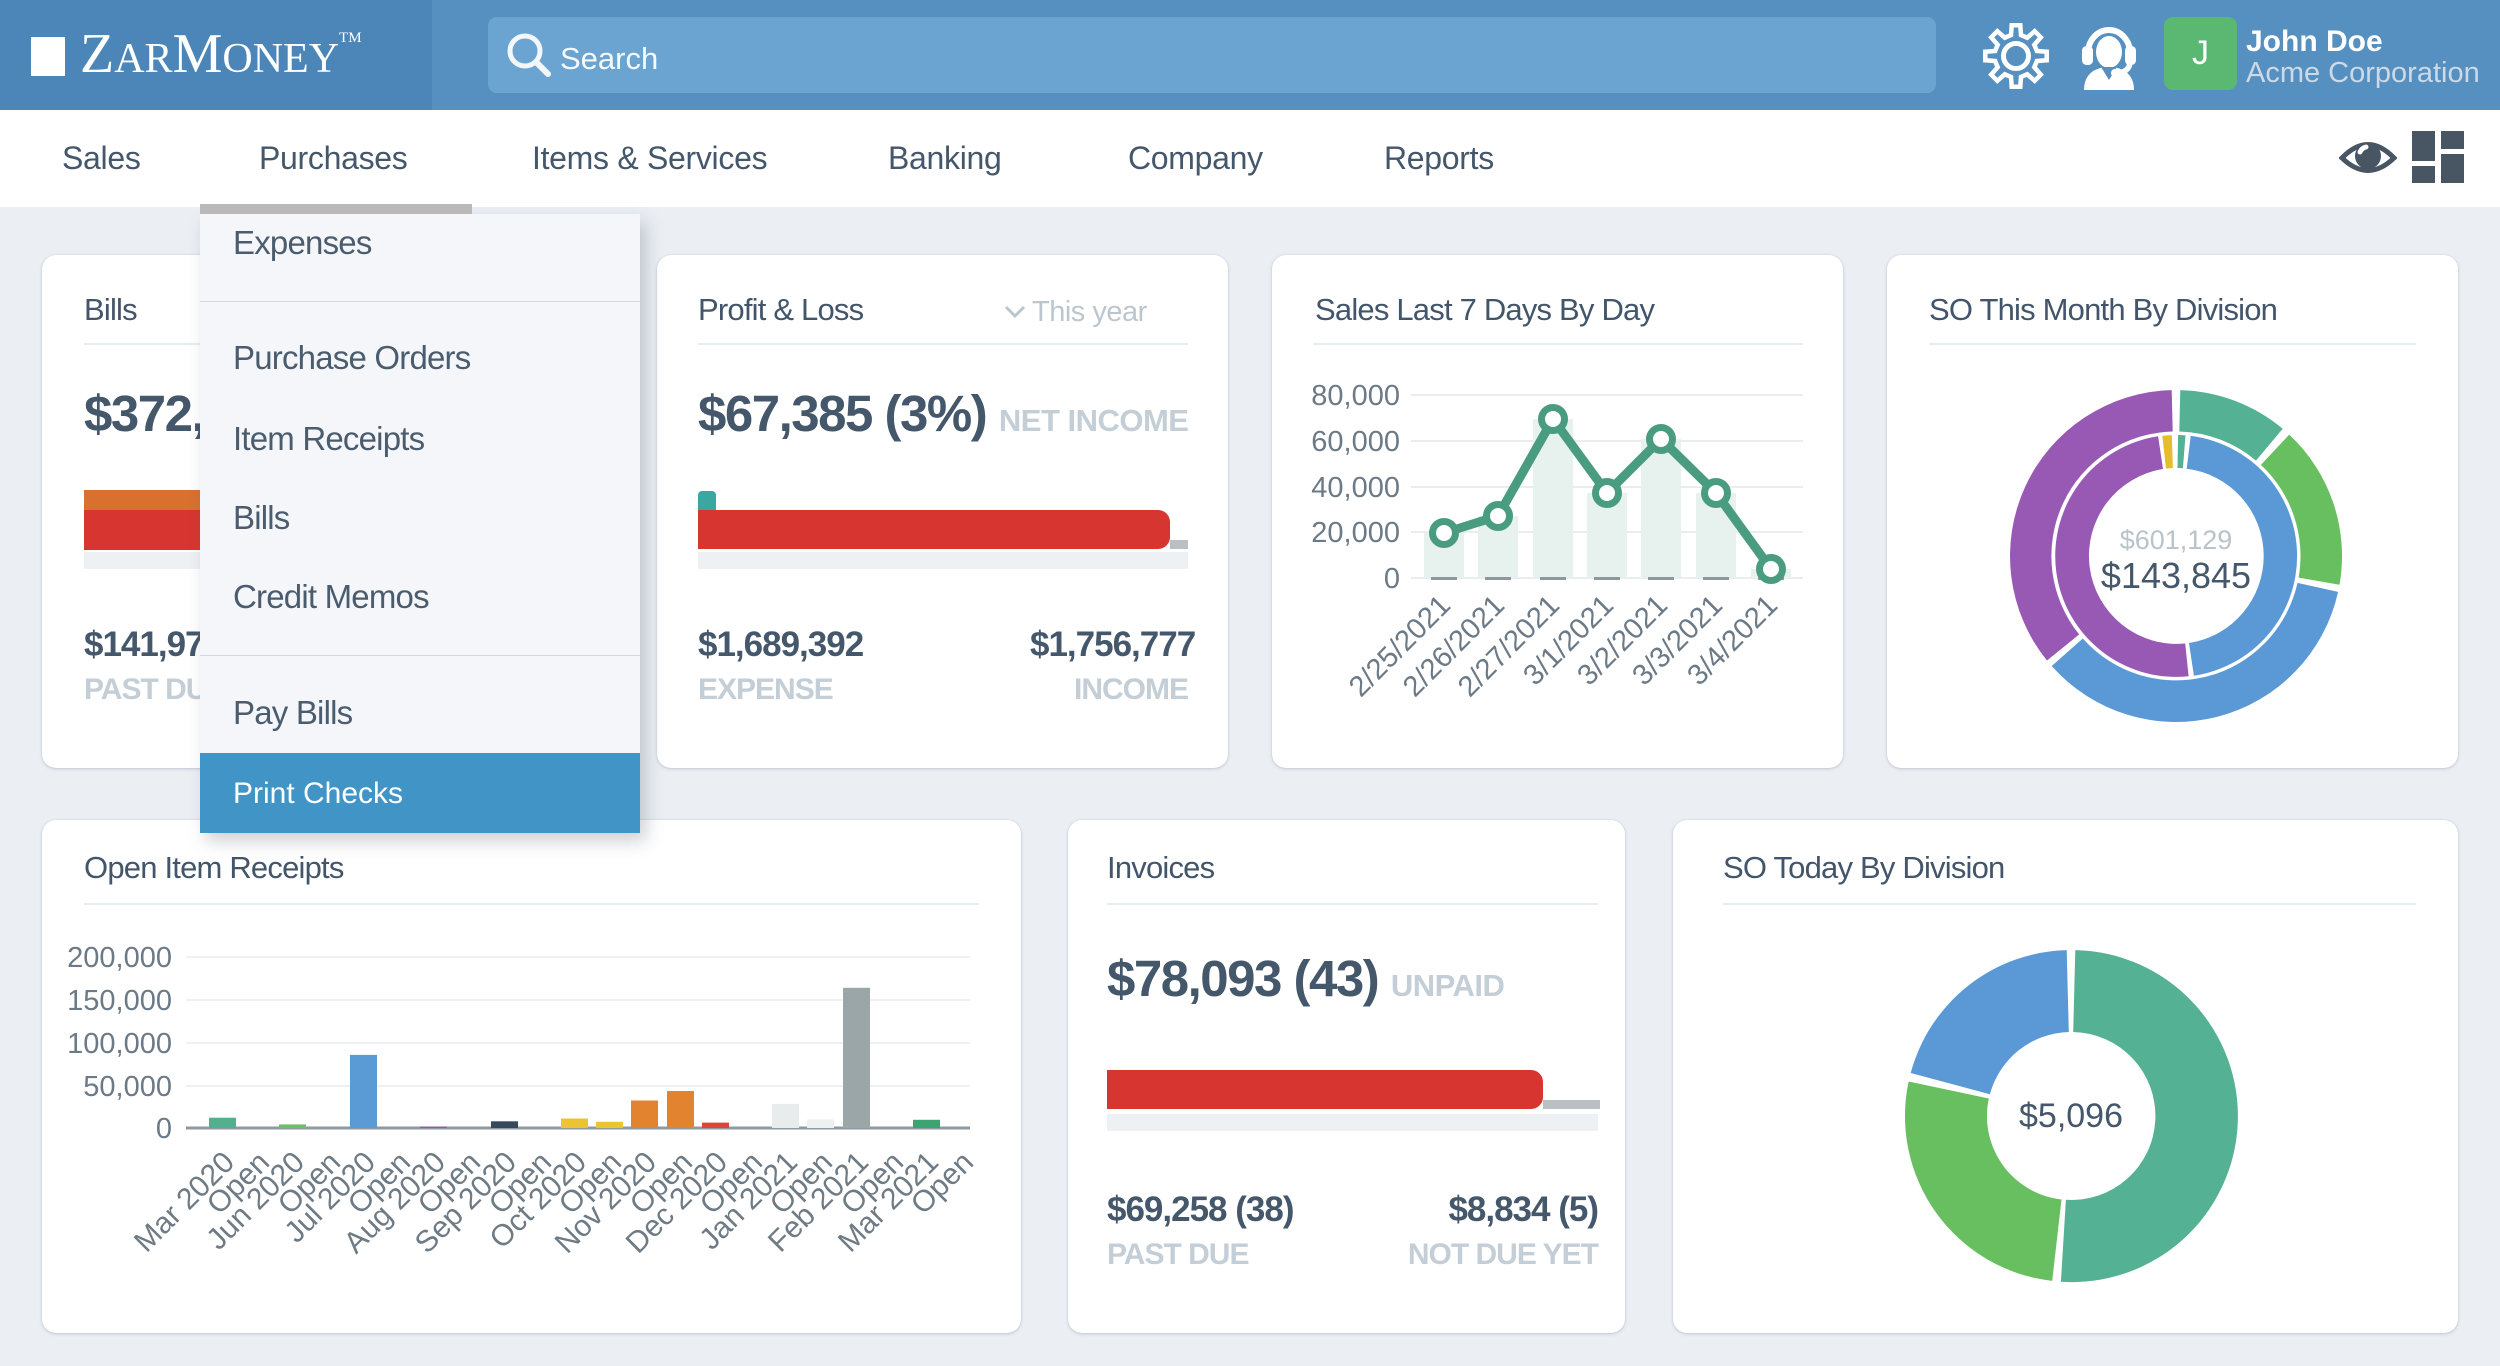  I want to click on svg-text: 200,000, so click(119, 958).